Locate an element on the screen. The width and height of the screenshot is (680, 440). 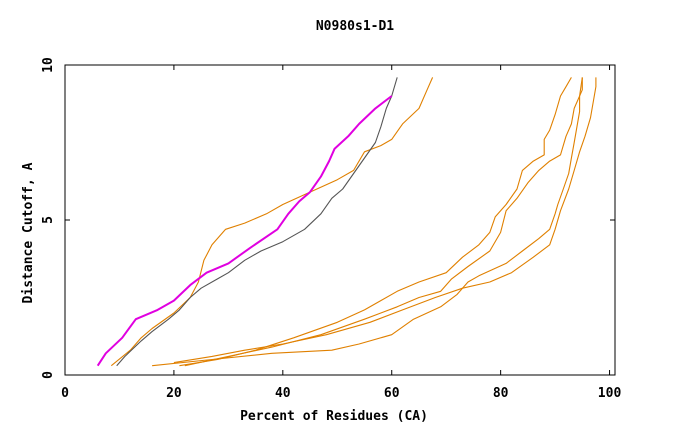
y-axis-label: Distance Cutoff, A is located at coordinates (28, 232).